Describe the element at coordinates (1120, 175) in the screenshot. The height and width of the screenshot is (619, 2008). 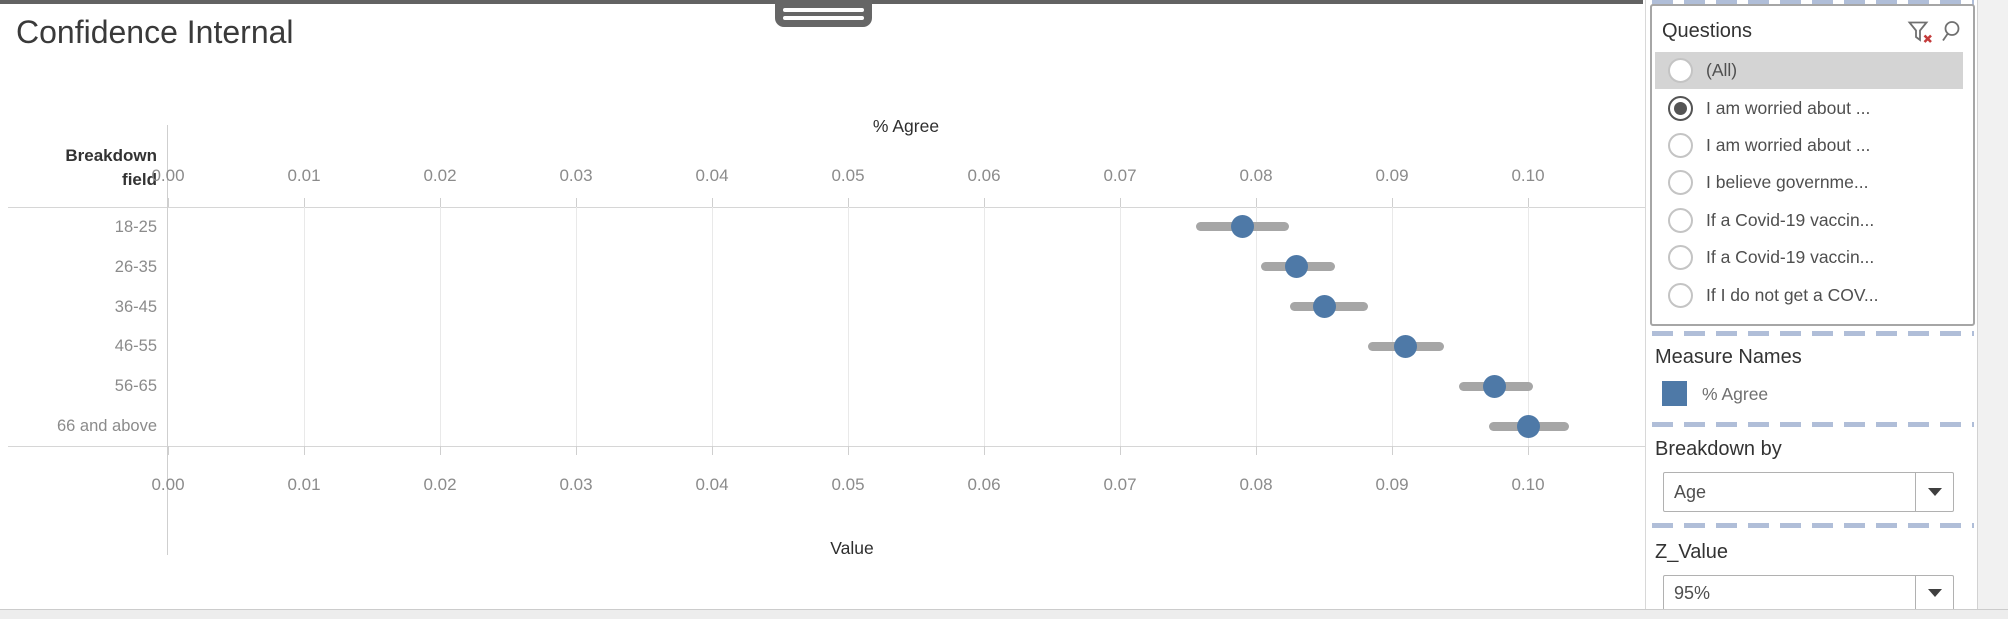
I see `x-tick-label-top: 0.07` at that location.